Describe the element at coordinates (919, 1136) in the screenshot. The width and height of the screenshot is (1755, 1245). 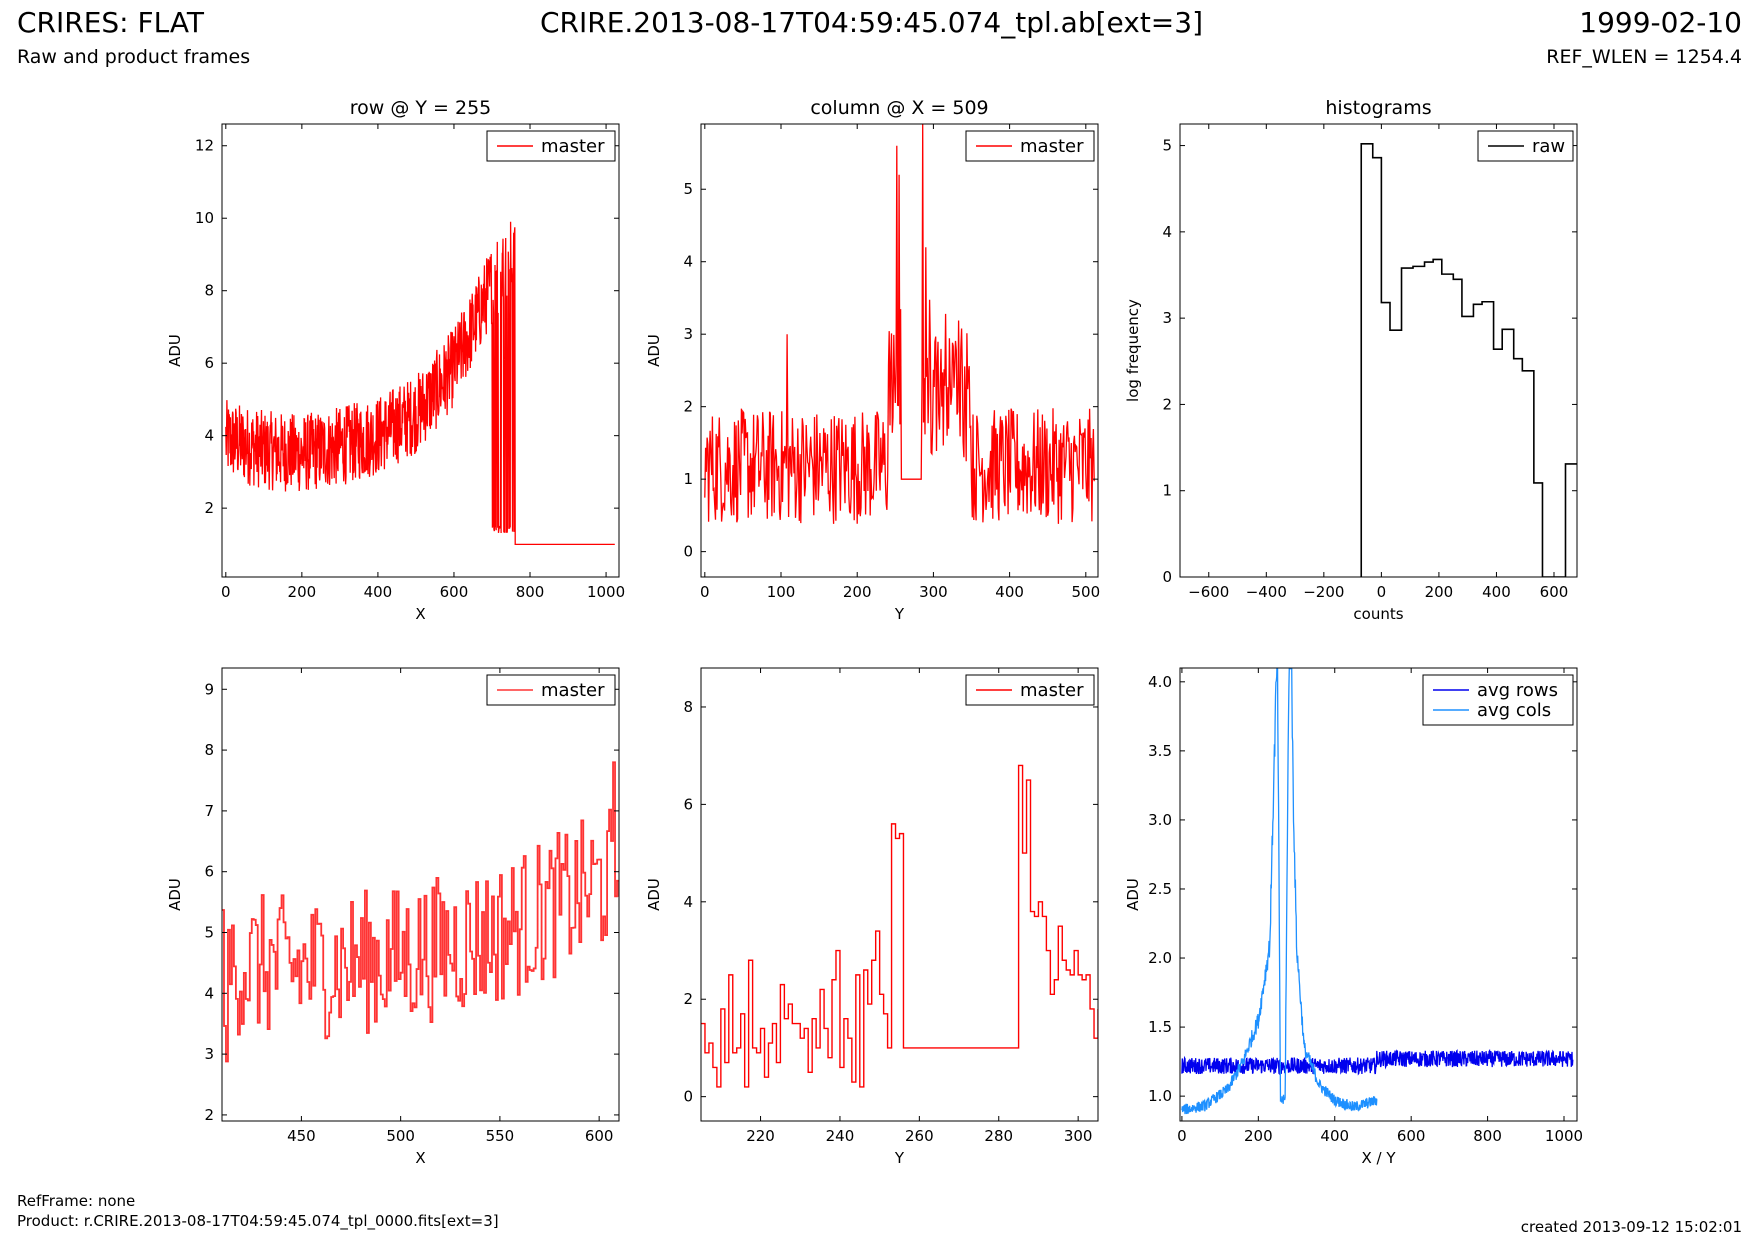
I see `x-tick-label: 260` at that location.